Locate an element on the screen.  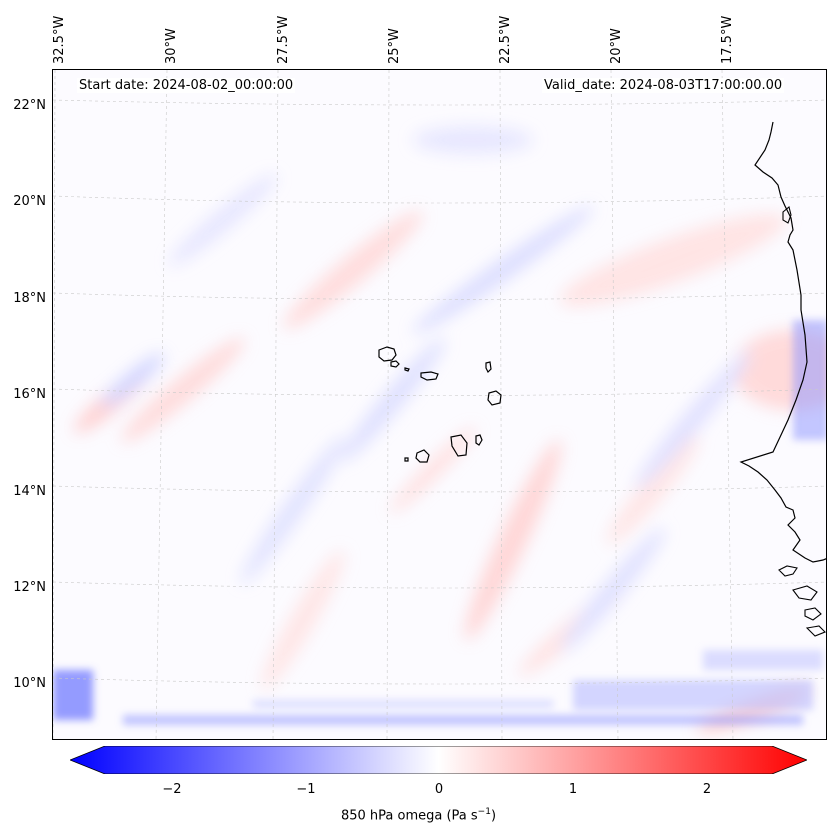
lat-label-20n: 20°N is located at coordinates (29, 201).